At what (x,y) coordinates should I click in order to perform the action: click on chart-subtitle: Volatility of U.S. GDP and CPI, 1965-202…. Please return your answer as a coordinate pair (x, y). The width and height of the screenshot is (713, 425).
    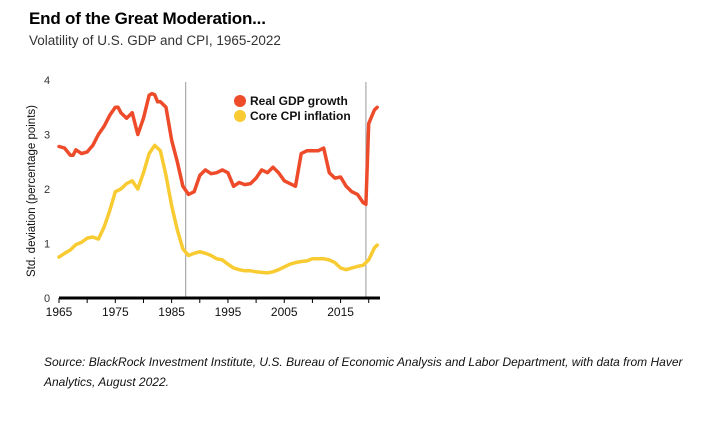
    Looking at the image, I should click on (155, 40).